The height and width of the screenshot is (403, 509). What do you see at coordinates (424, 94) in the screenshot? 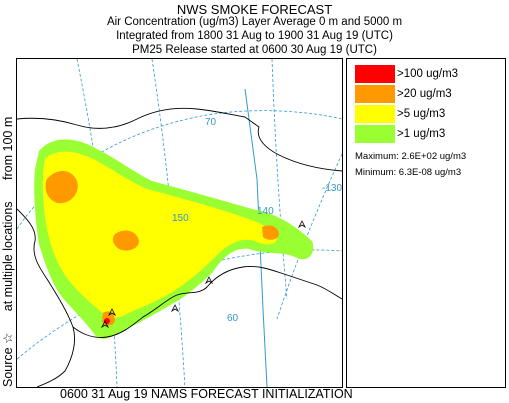
I see `legend-label-gt20: >20 ug/m3` at bounding box center [424, 94].